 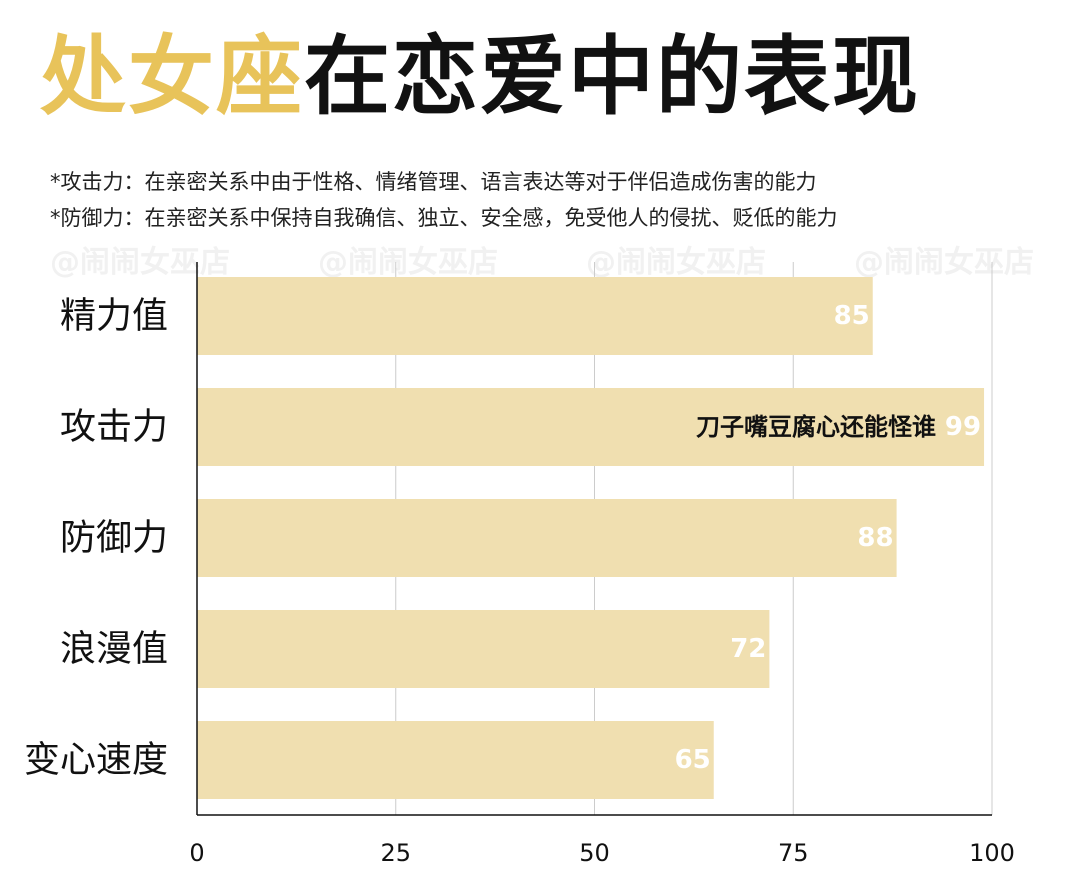 What do you see at coordinates (114, 649) in the screenshot?
I see `category-label: 浪漫值` at bounding box center [114, 649].